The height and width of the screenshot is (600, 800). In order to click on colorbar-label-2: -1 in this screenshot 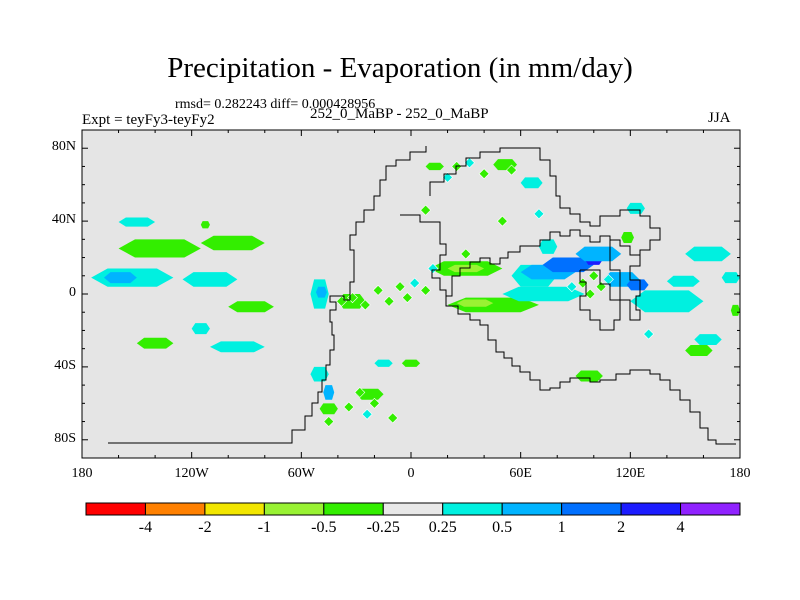, I will do `click(264, 527)`.